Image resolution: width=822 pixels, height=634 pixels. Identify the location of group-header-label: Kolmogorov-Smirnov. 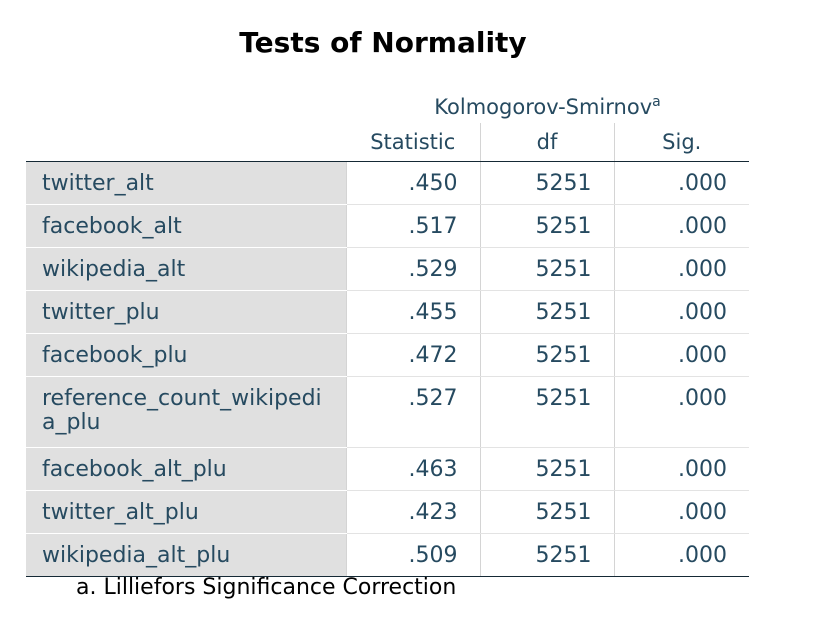
(543, 107).